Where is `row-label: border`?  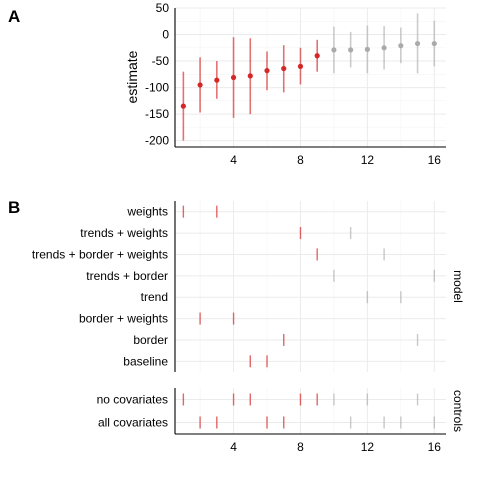
row-label: border is located at coordinates (150, 340).